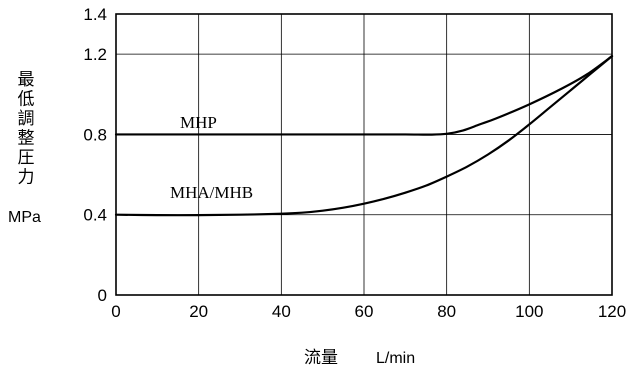  Describe the element at coordinates (321, 358) in the screenshot. I see `x-axis-label: 流量` at that location.